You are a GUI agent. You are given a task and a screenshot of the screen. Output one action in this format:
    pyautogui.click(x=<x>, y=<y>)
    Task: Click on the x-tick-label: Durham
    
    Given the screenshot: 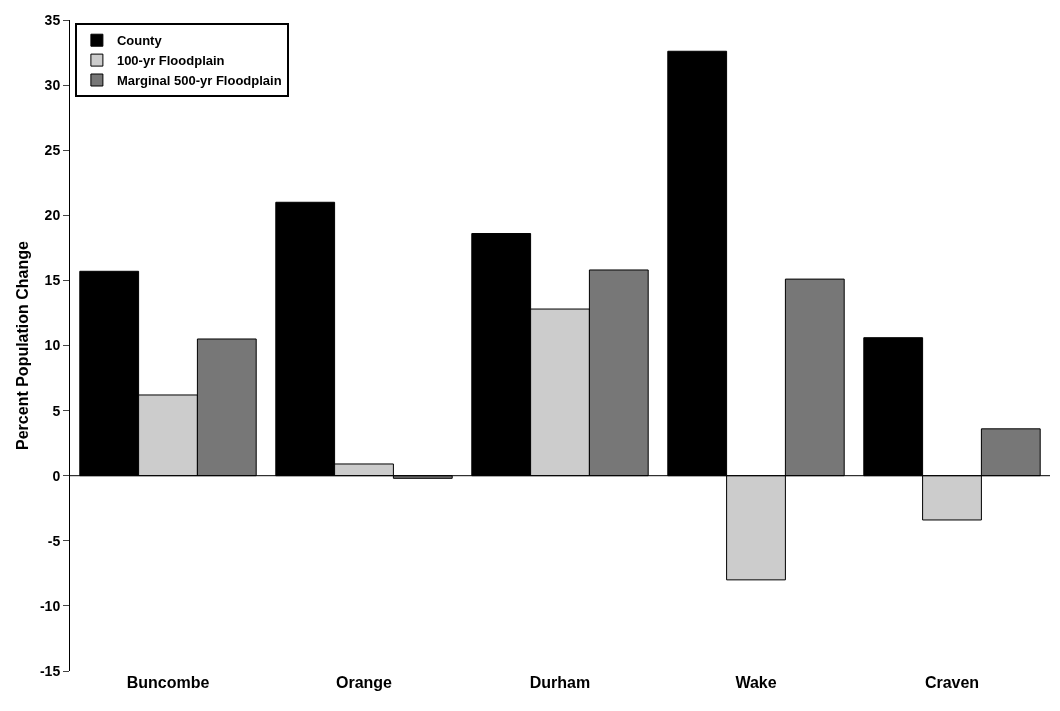 What is the action you would take?
    pyautogui.click(x=560, y=682)
    